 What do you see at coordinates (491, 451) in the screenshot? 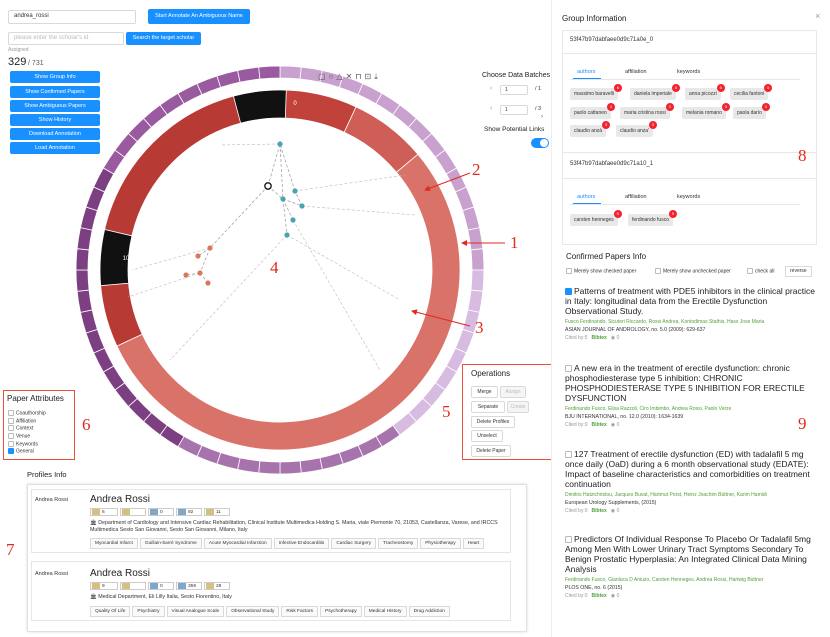
I see `delete-paper-button: Delete Paper` at bounding box center [491, 451].